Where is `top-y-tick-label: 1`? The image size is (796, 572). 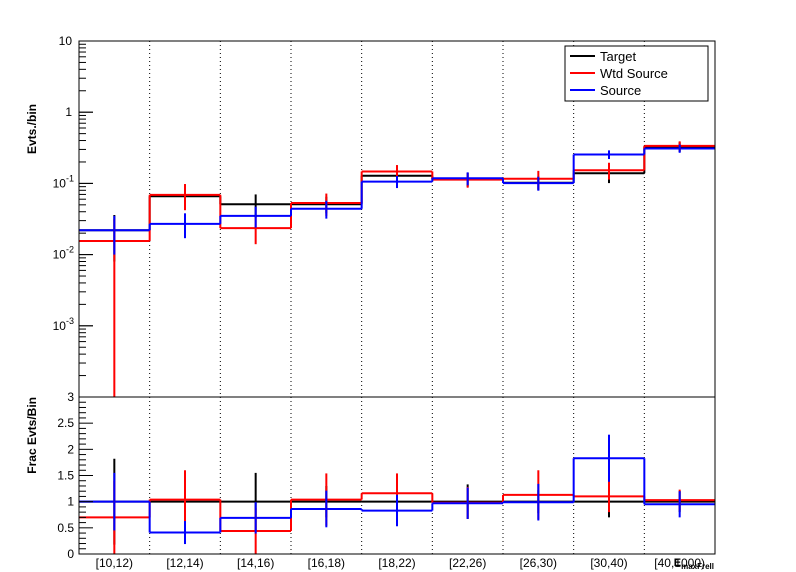 top-y-tick-label: 1 is located at coordinates (68, 112).